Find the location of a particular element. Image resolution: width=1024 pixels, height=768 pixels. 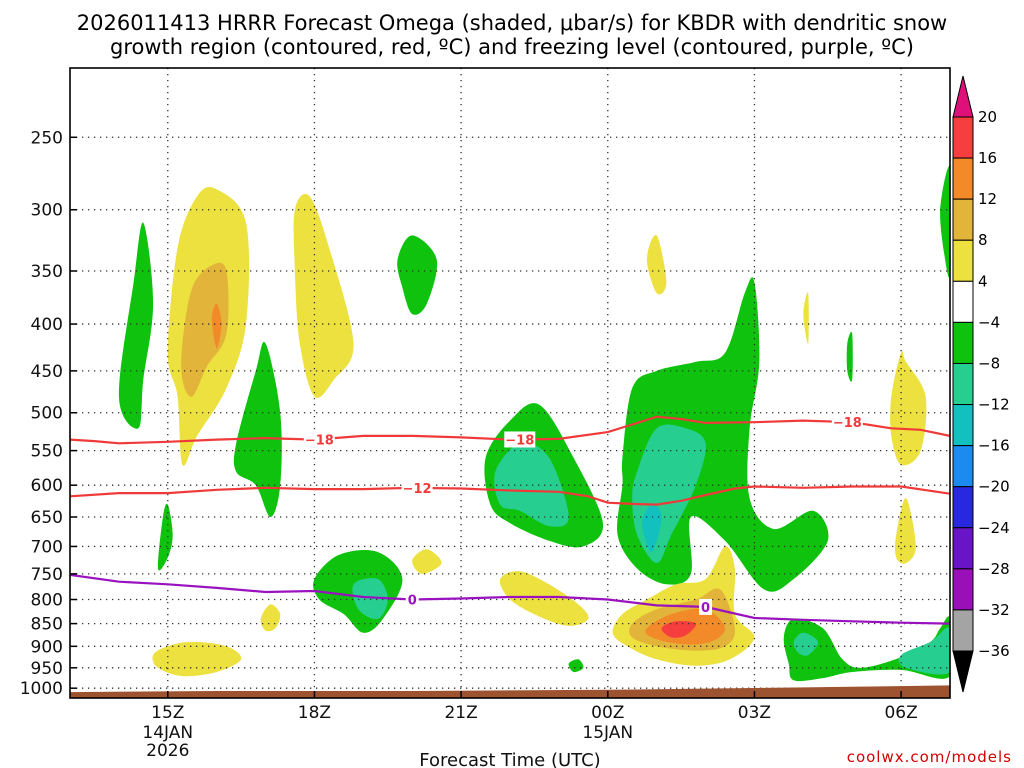

credit-text: coolwx.com/models is located at coordinates (929, 757).